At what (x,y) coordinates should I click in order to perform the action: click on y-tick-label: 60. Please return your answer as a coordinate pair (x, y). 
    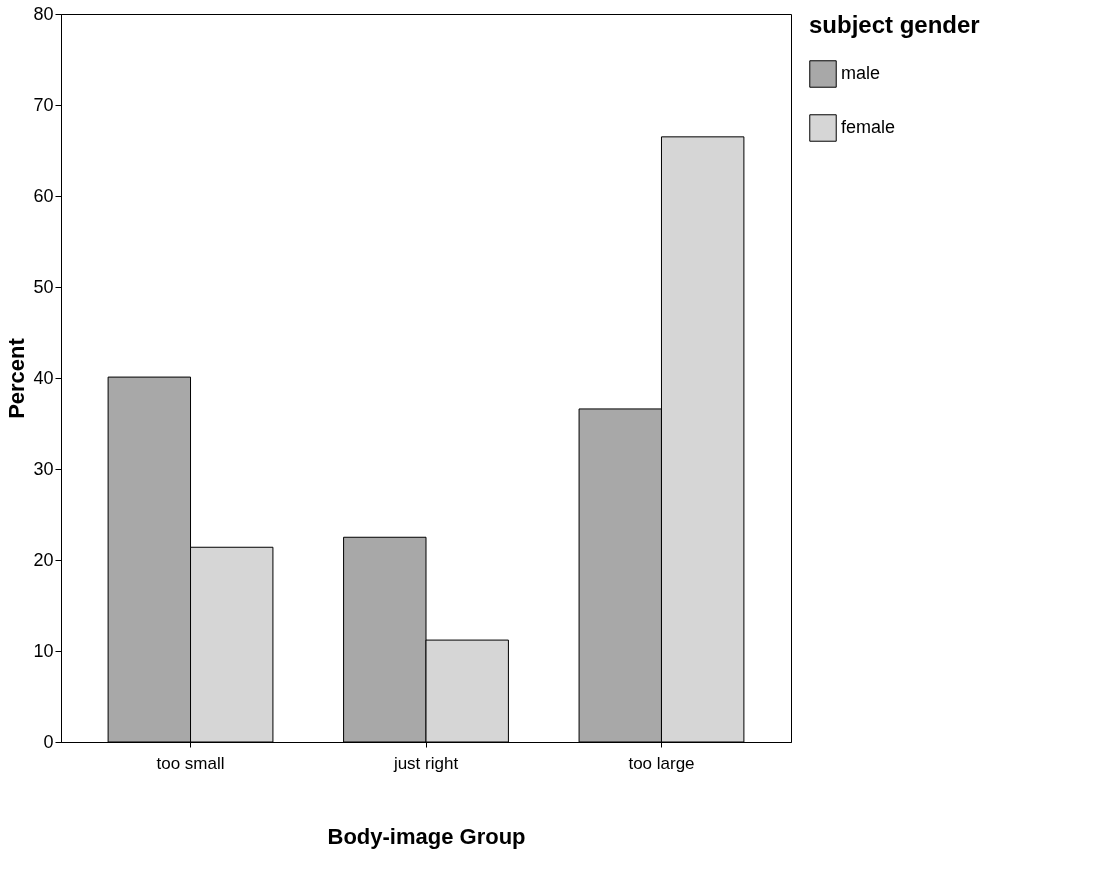
    Looking at the image, I should click on (43, 195).